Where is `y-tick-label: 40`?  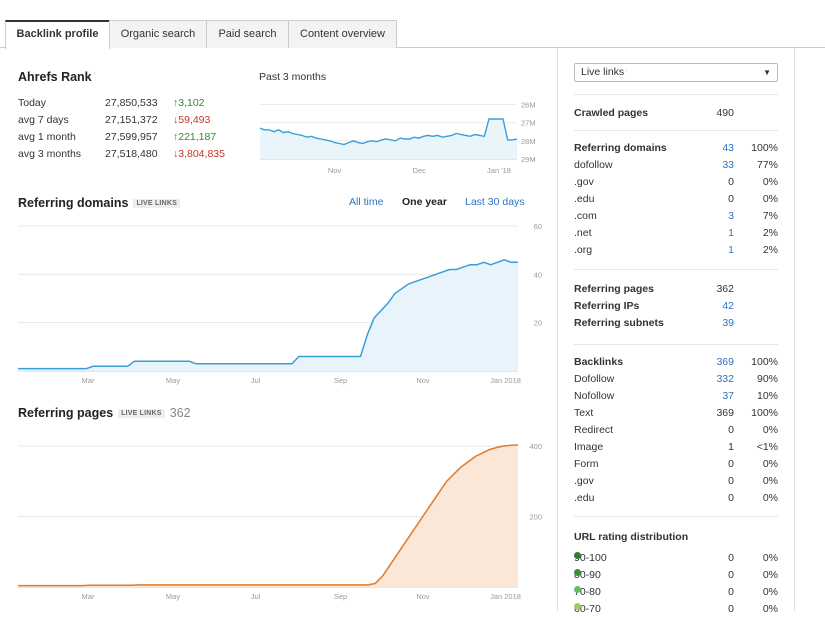 y-tick-label: 40 is located at coordinates (538, 274).